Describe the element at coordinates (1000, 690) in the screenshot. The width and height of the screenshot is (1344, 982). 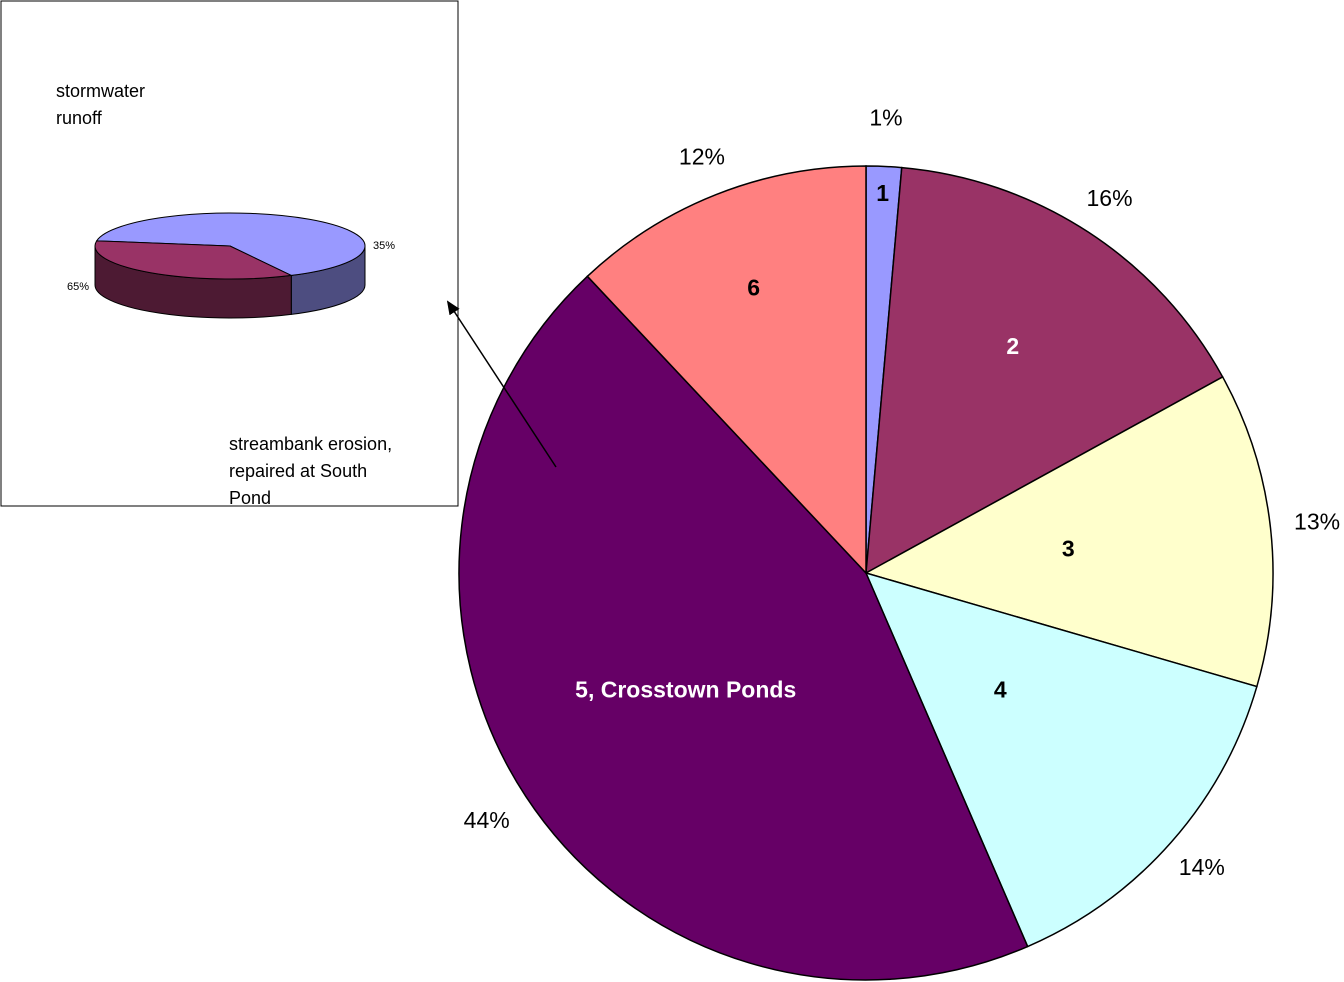
I see `slice-label-4: 4` at that location.